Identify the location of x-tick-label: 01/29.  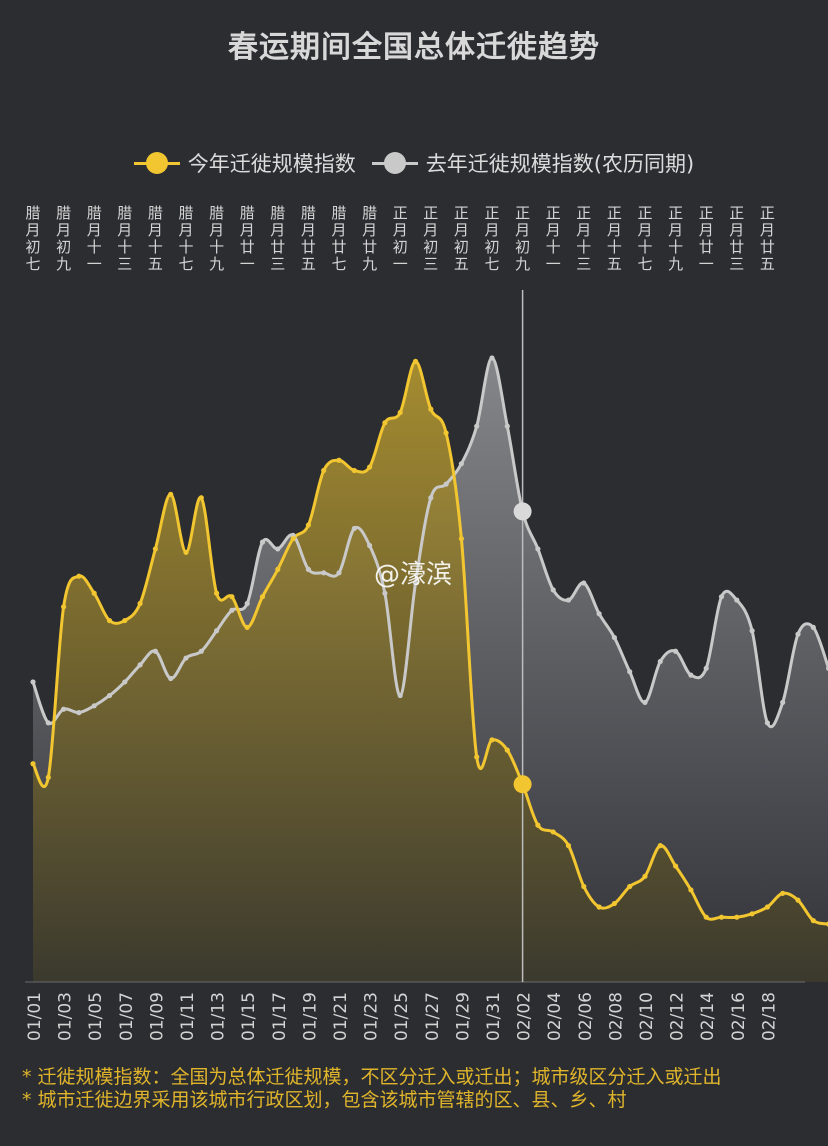
(463, 1016).